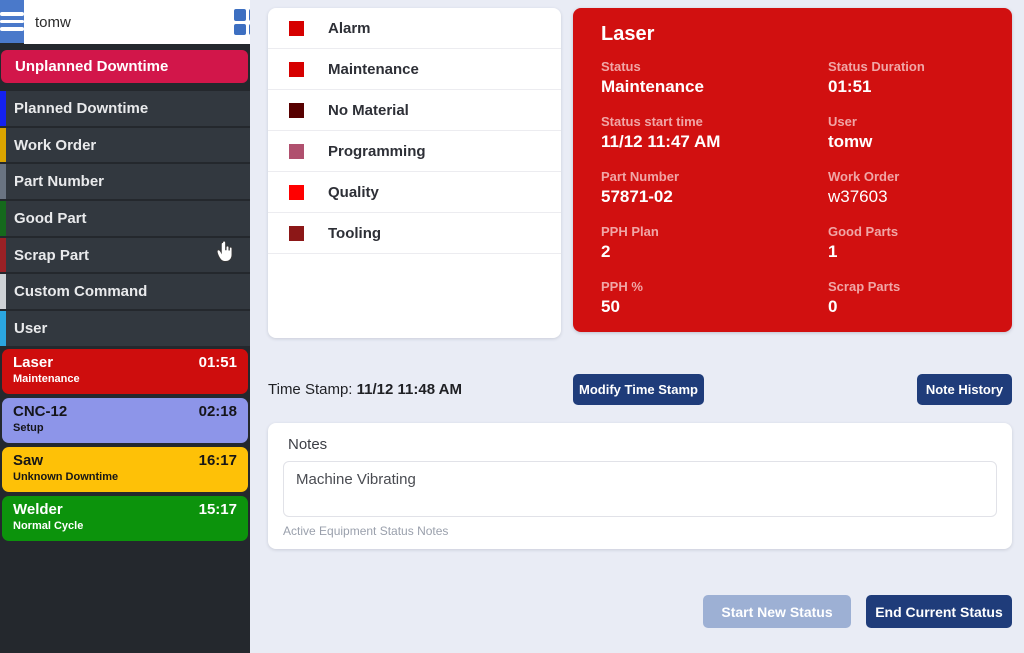 This screenshot has height=653, width=1024. I want to click on sidebar-header, so click(125, 22).